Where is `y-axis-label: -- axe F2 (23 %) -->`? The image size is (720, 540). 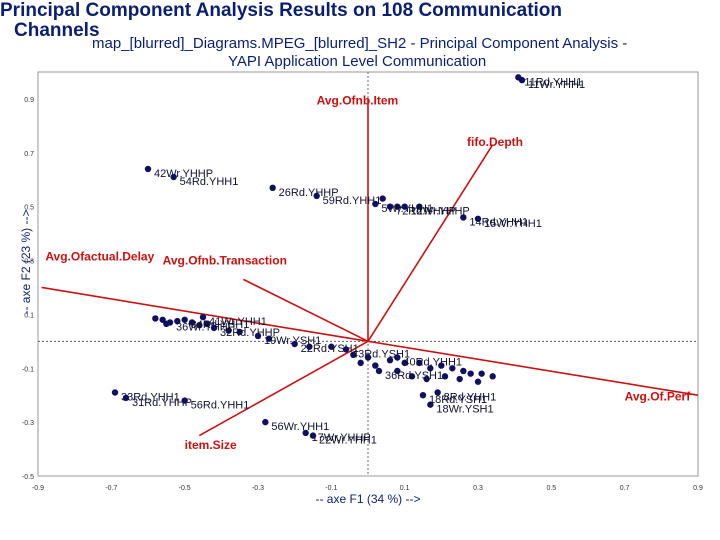
y-axis-label: -- axe F2 (23 %) --> is located at coordinates (26, 261).